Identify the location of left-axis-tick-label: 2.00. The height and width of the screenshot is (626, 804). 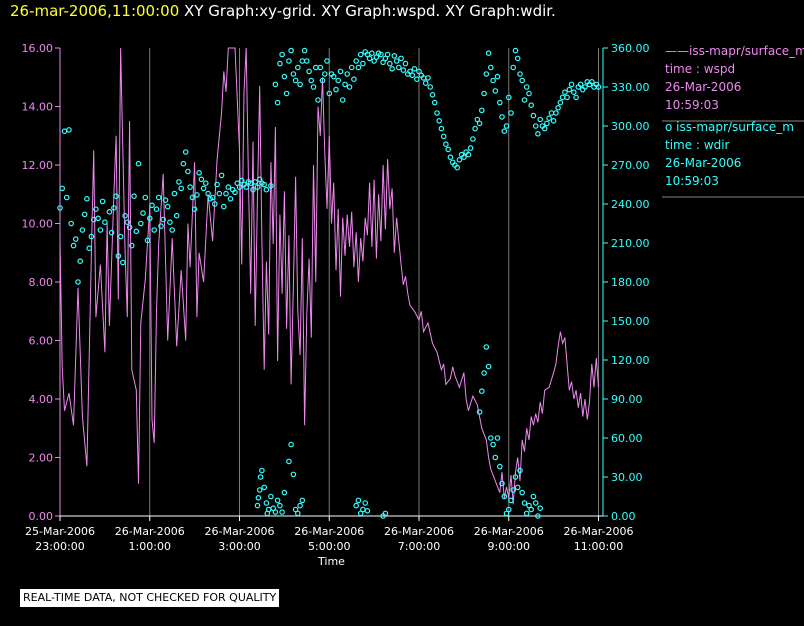
(41, 458).